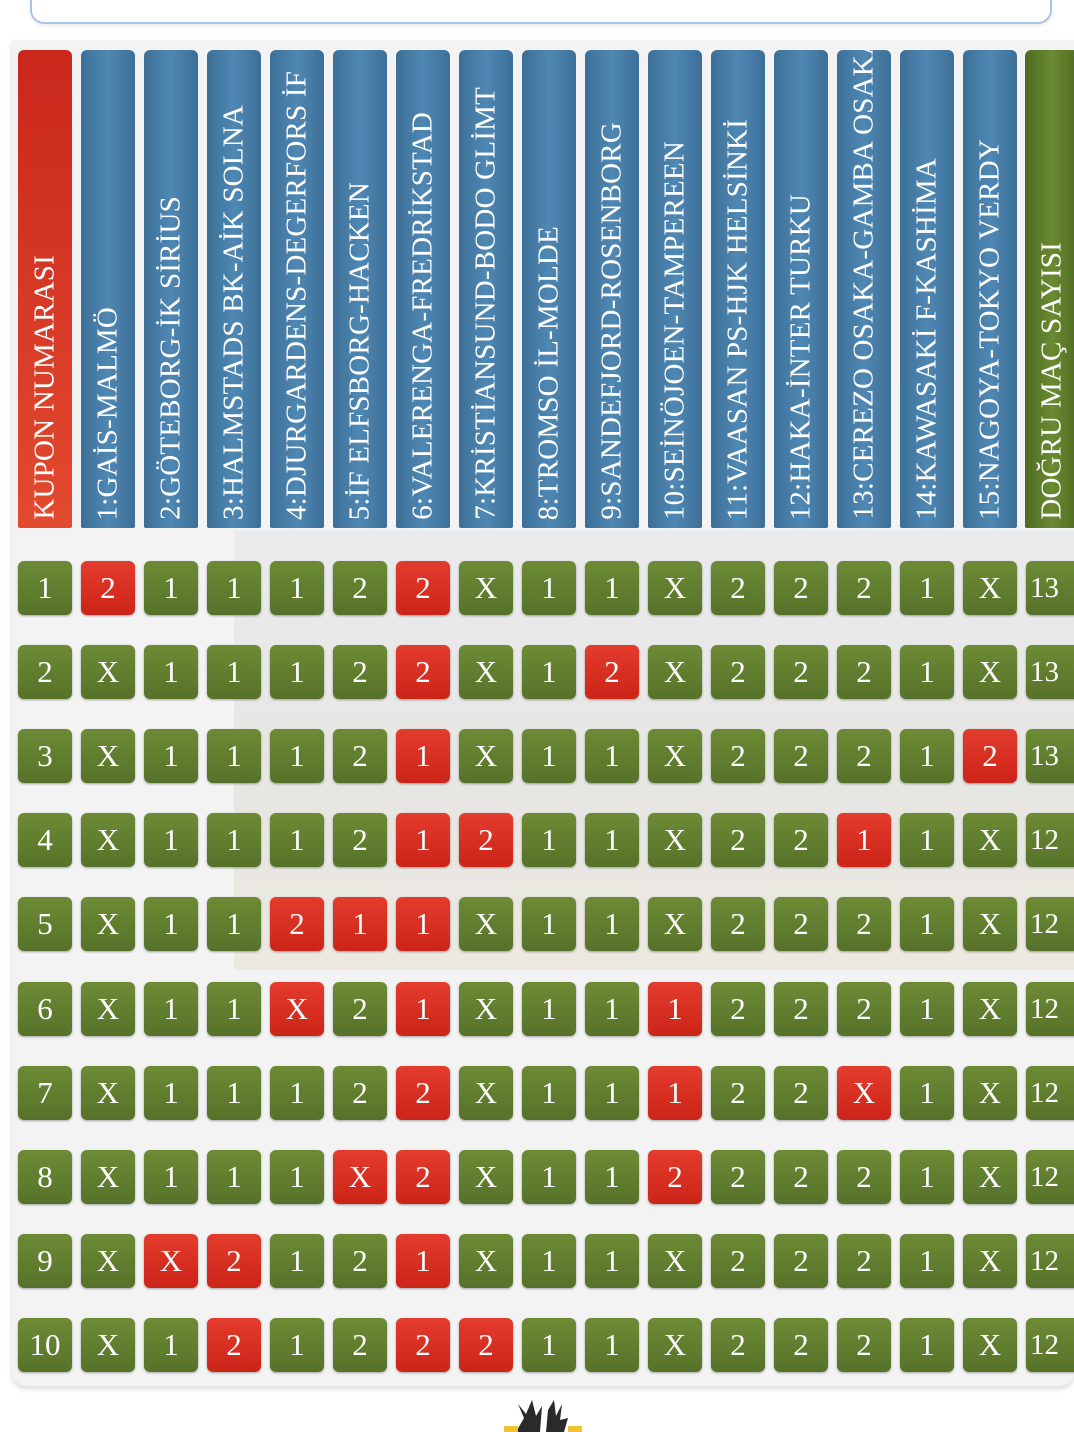 Image resolution: width=1074 pixels, height=1432 pixels. What do you see at coordinates (543, 672) in the screenshot?
I see `table-row: 2 X 1 1 1 2 2 X 1 2 X 2 2 2 1 X 13` at bounding box center [543, 672].